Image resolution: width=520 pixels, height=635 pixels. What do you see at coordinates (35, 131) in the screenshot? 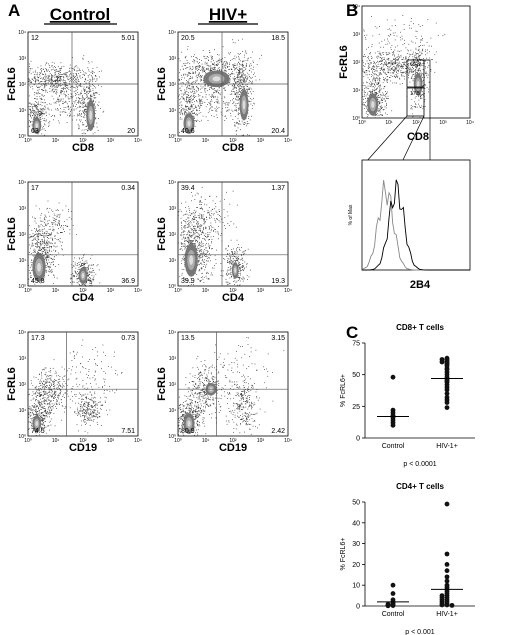
I see `quadrant-lower-left: 63` at bounding box center [35, 131].